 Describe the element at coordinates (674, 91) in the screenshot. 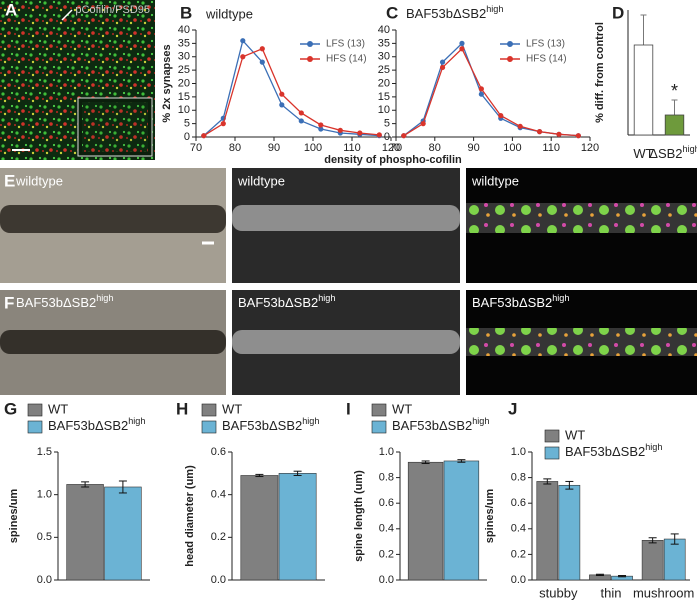

I see `annotation: *` at that location.